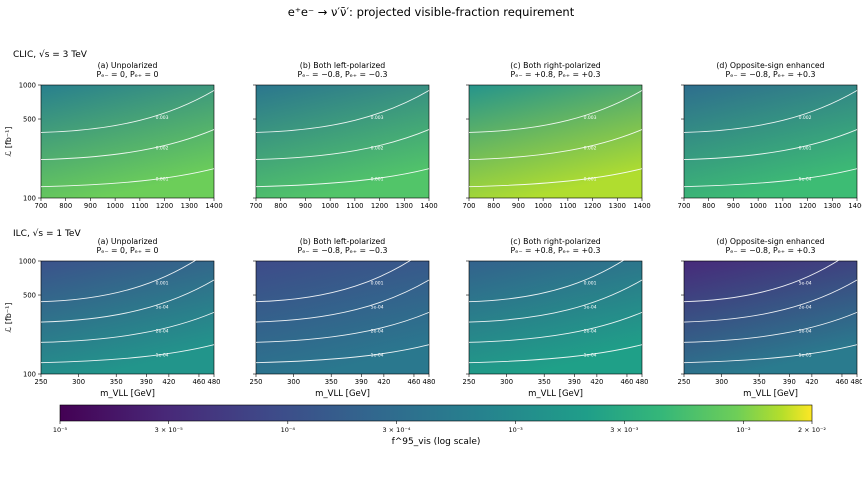  I want to click on y-tick-label: 500, so click(29, 120).